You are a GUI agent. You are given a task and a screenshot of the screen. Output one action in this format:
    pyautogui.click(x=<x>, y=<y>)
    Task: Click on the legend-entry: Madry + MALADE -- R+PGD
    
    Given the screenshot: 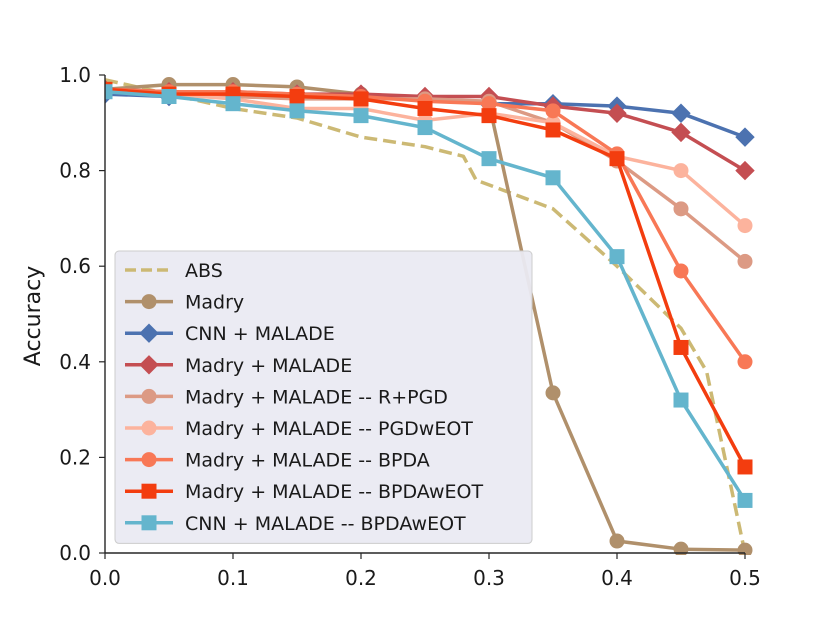 What is the action you would take?
    pyautogui.click(x=286, y=397)
    